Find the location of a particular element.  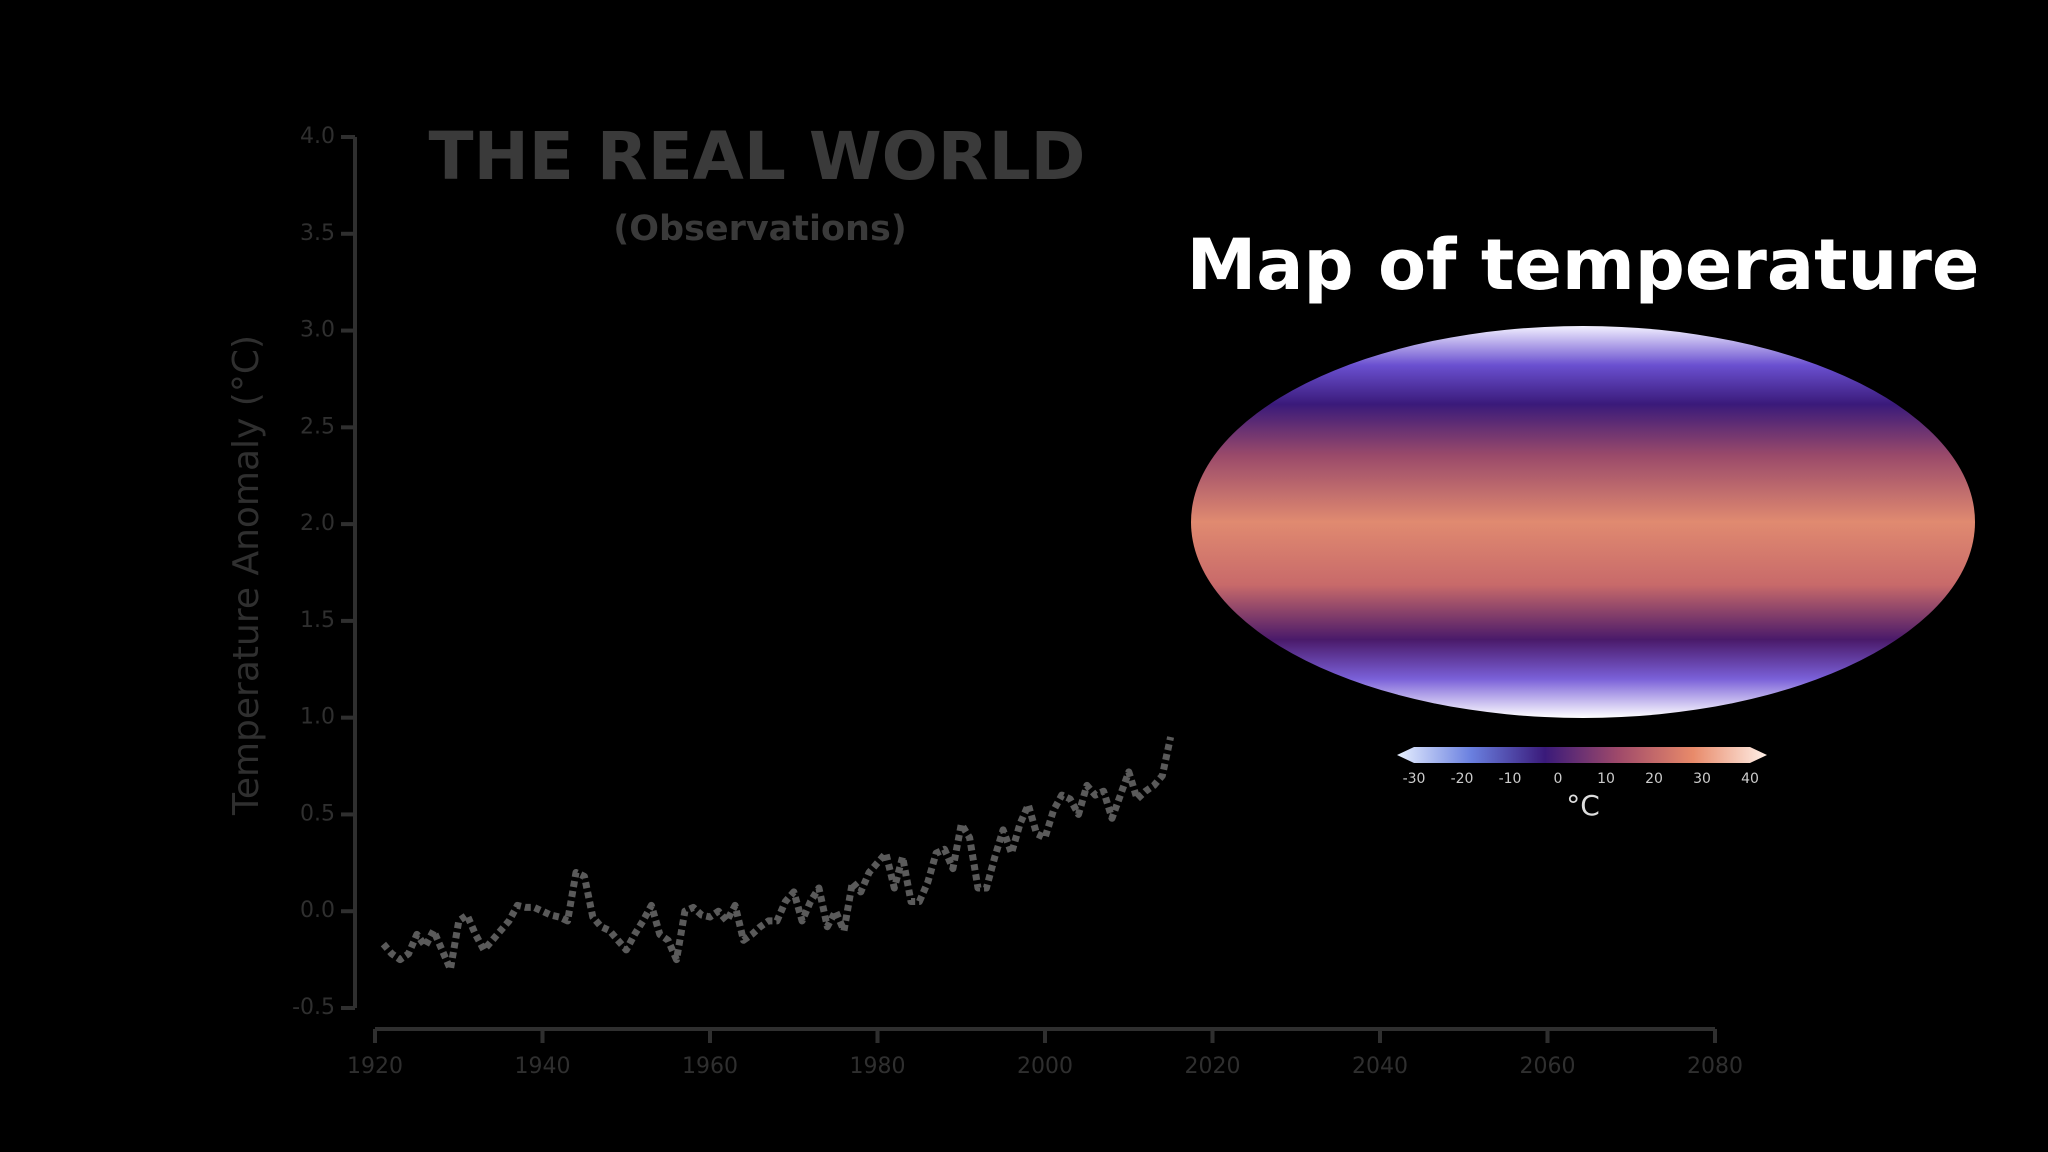

x-tick-label: 1940 is located at coordinates (543, 1066).